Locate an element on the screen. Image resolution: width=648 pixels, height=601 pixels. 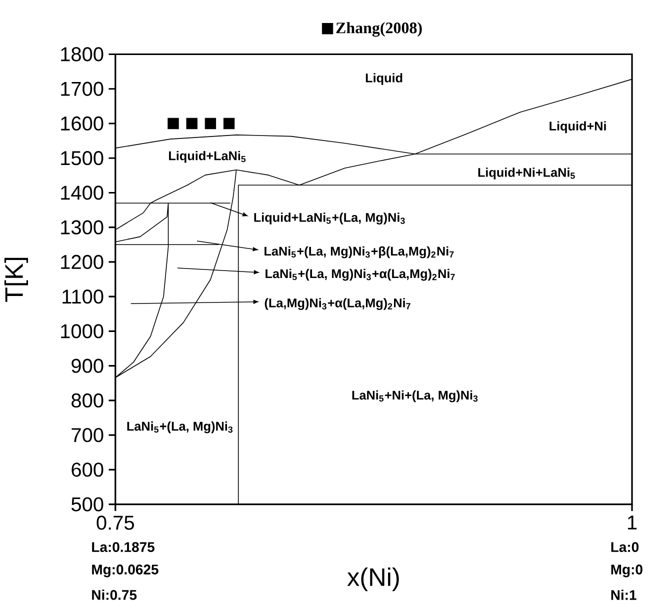
x-axis-title: x(Ni) is located at coordinates (373, 579).